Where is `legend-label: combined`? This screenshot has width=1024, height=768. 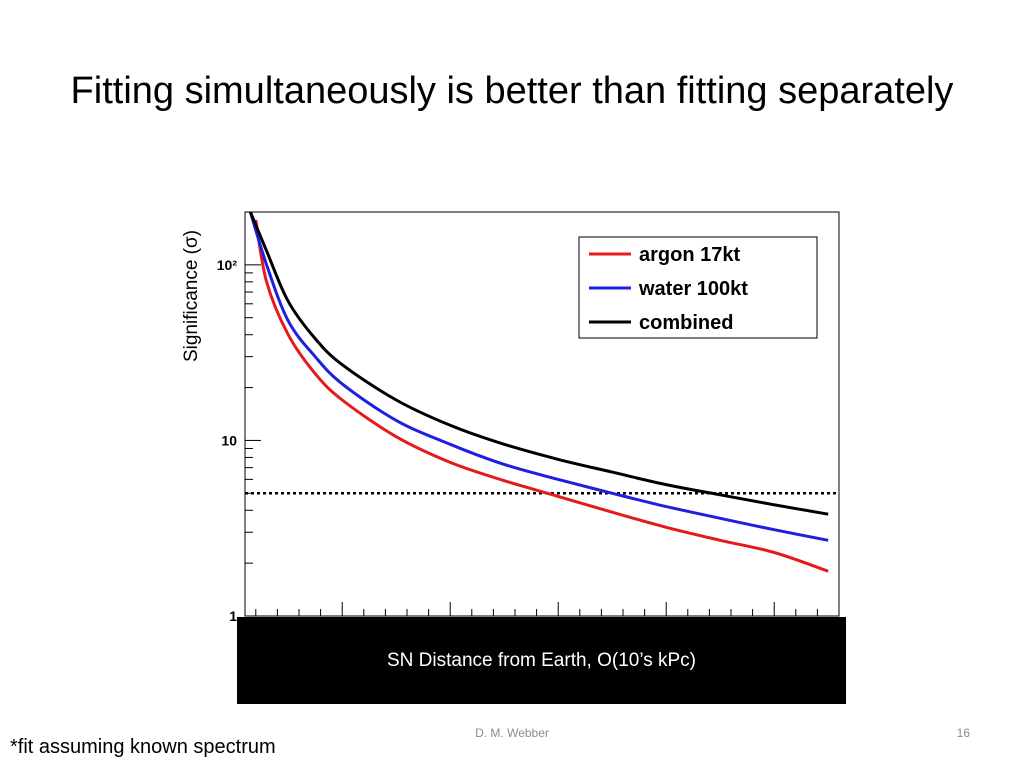
legend-label: combined is located at coordinates (686, 323).